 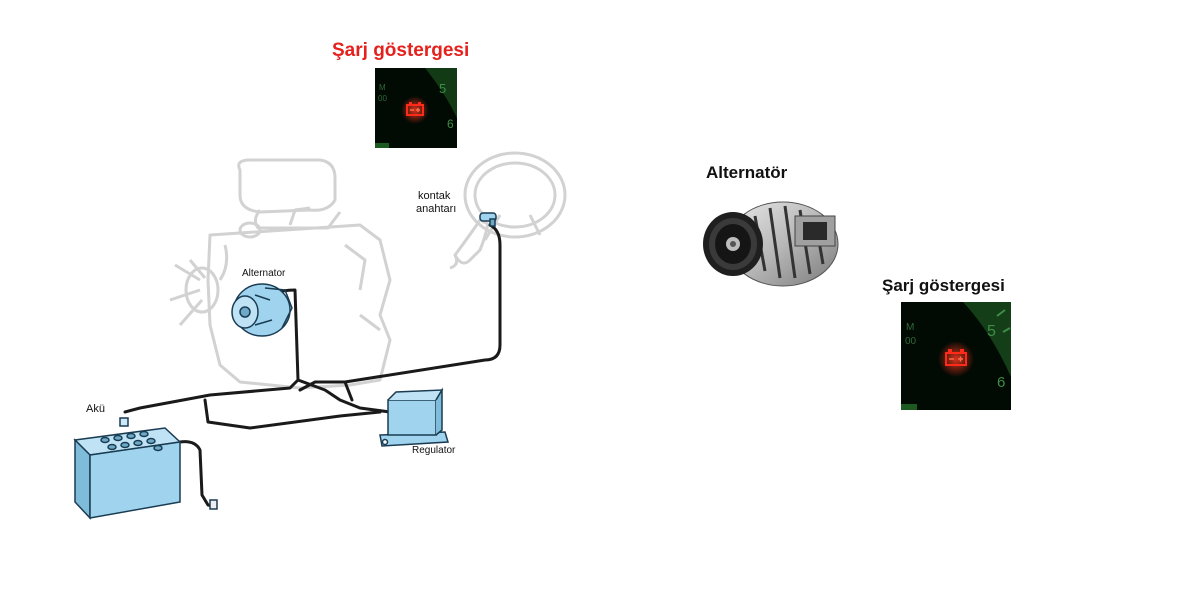 I want to click on right-charge-indicator: M 00 5 6, so click(x=956, y=356).